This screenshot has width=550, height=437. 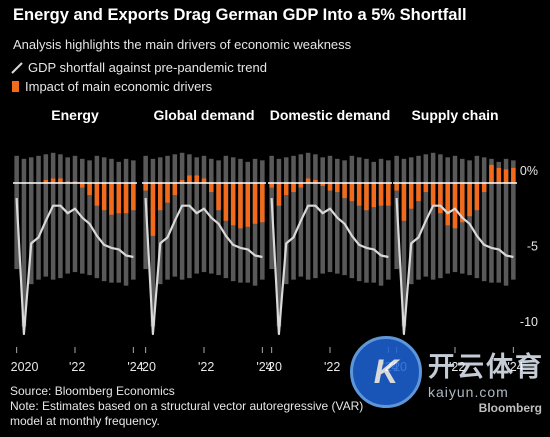 What do you see at coordinates (147, 67) in the screenshot?
I see `legend-line-label: GDP shortfall against pre-pandemic trend` at bounding box center [147, 67].